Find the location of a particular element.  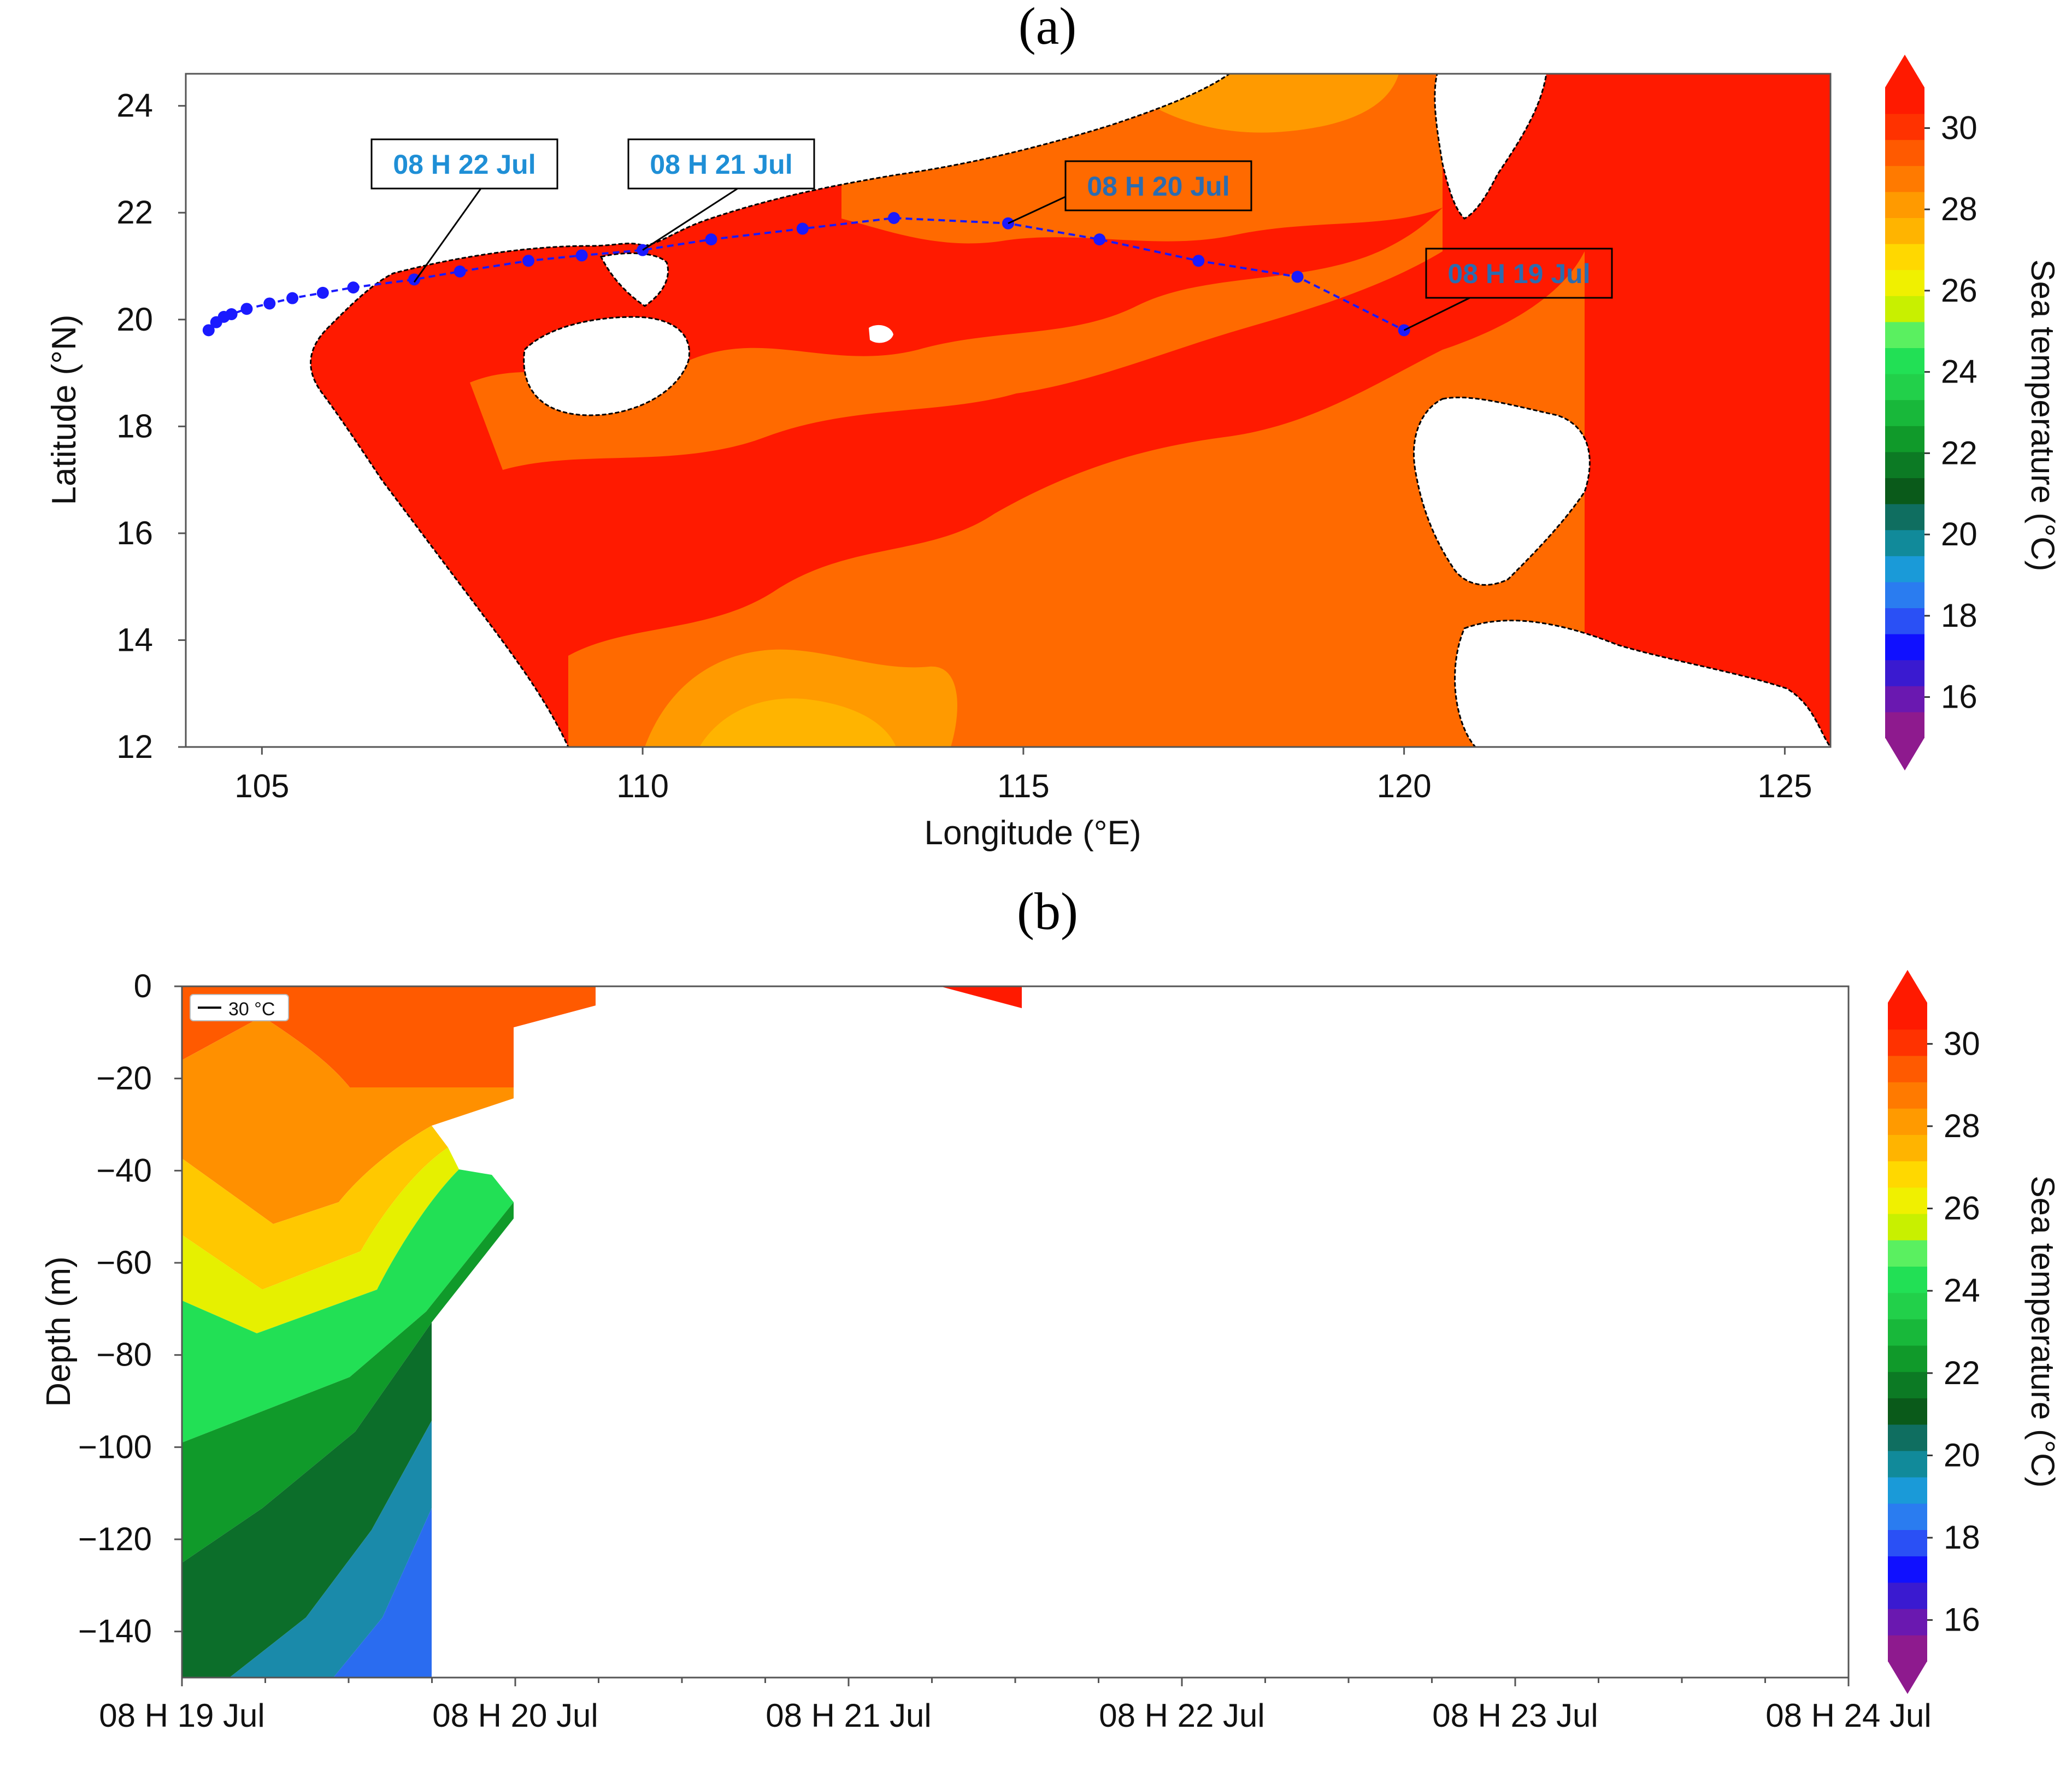

x-tick-label: 125 is located at coordinates (1784, 786).